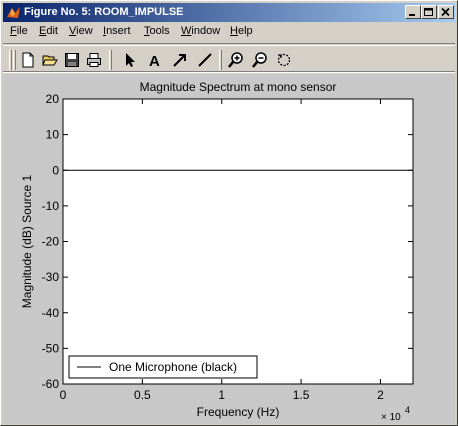 The width and height of the screenshot is (458, 426). Describe the element at coordinates (201, 31) in the screenshot. I see `menu-window: Window` at that location.